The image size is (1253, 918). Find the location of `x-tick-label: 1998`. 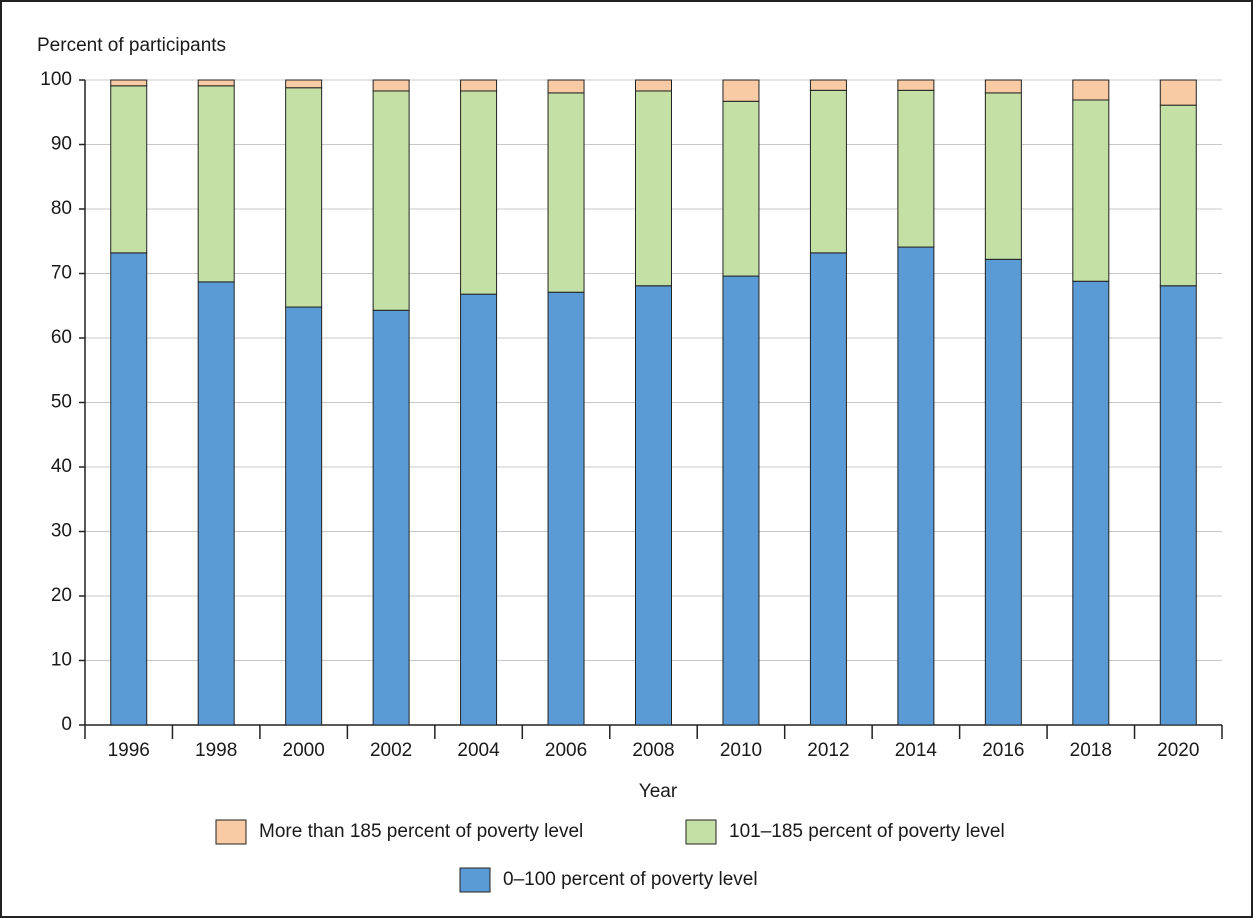

x-tick-label: 1998 is located at coordinates (216, 750).